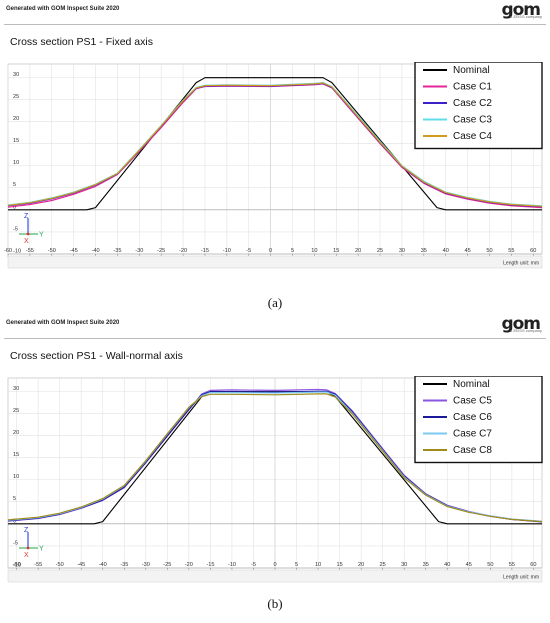 The width and height of the screenshot is (550, 623). I want to click on chart-title: Cross section PS1 - Fixed axis, so click(81, 42).